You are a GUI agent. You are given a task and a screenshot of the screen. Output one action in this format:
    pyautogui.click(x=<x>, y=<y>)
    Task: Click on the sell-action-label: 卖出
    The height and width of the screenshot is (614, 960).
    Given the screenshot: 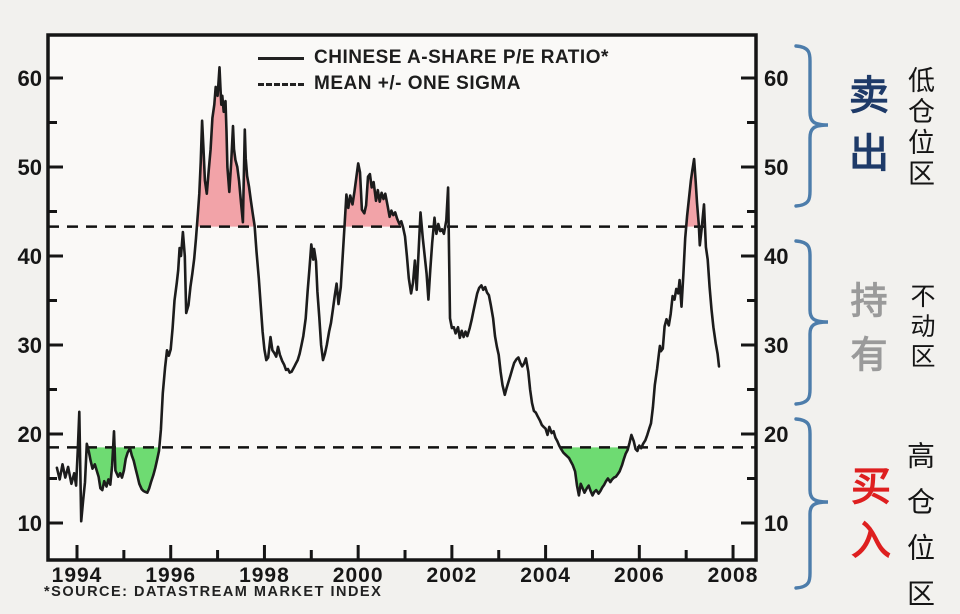 What is the action you would take?
    pyautogui.click(x=865, y=132)
    